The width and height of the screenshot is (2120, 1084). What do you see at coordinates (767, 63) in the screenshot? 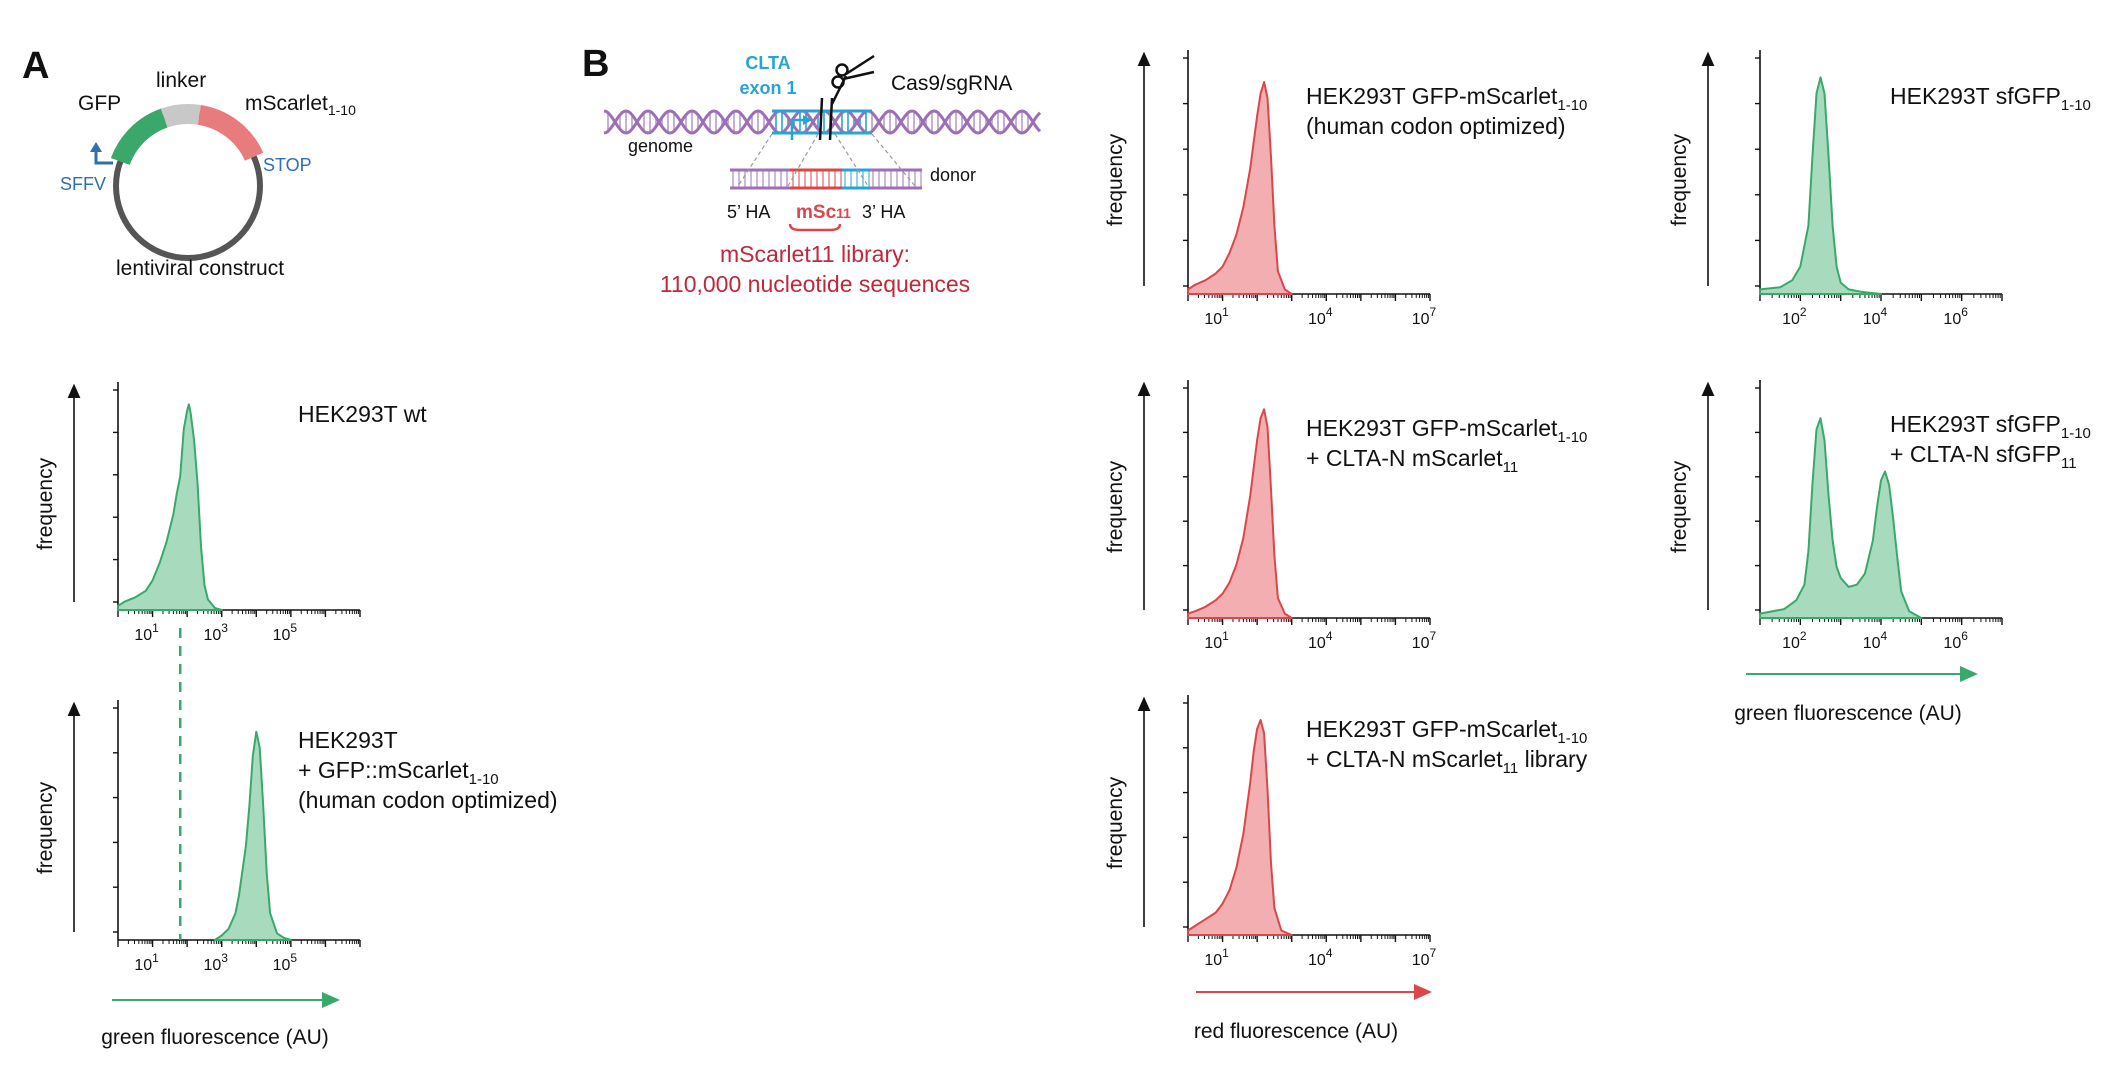
I see `clta-label: CLTA` at bounding box center [767, 63].